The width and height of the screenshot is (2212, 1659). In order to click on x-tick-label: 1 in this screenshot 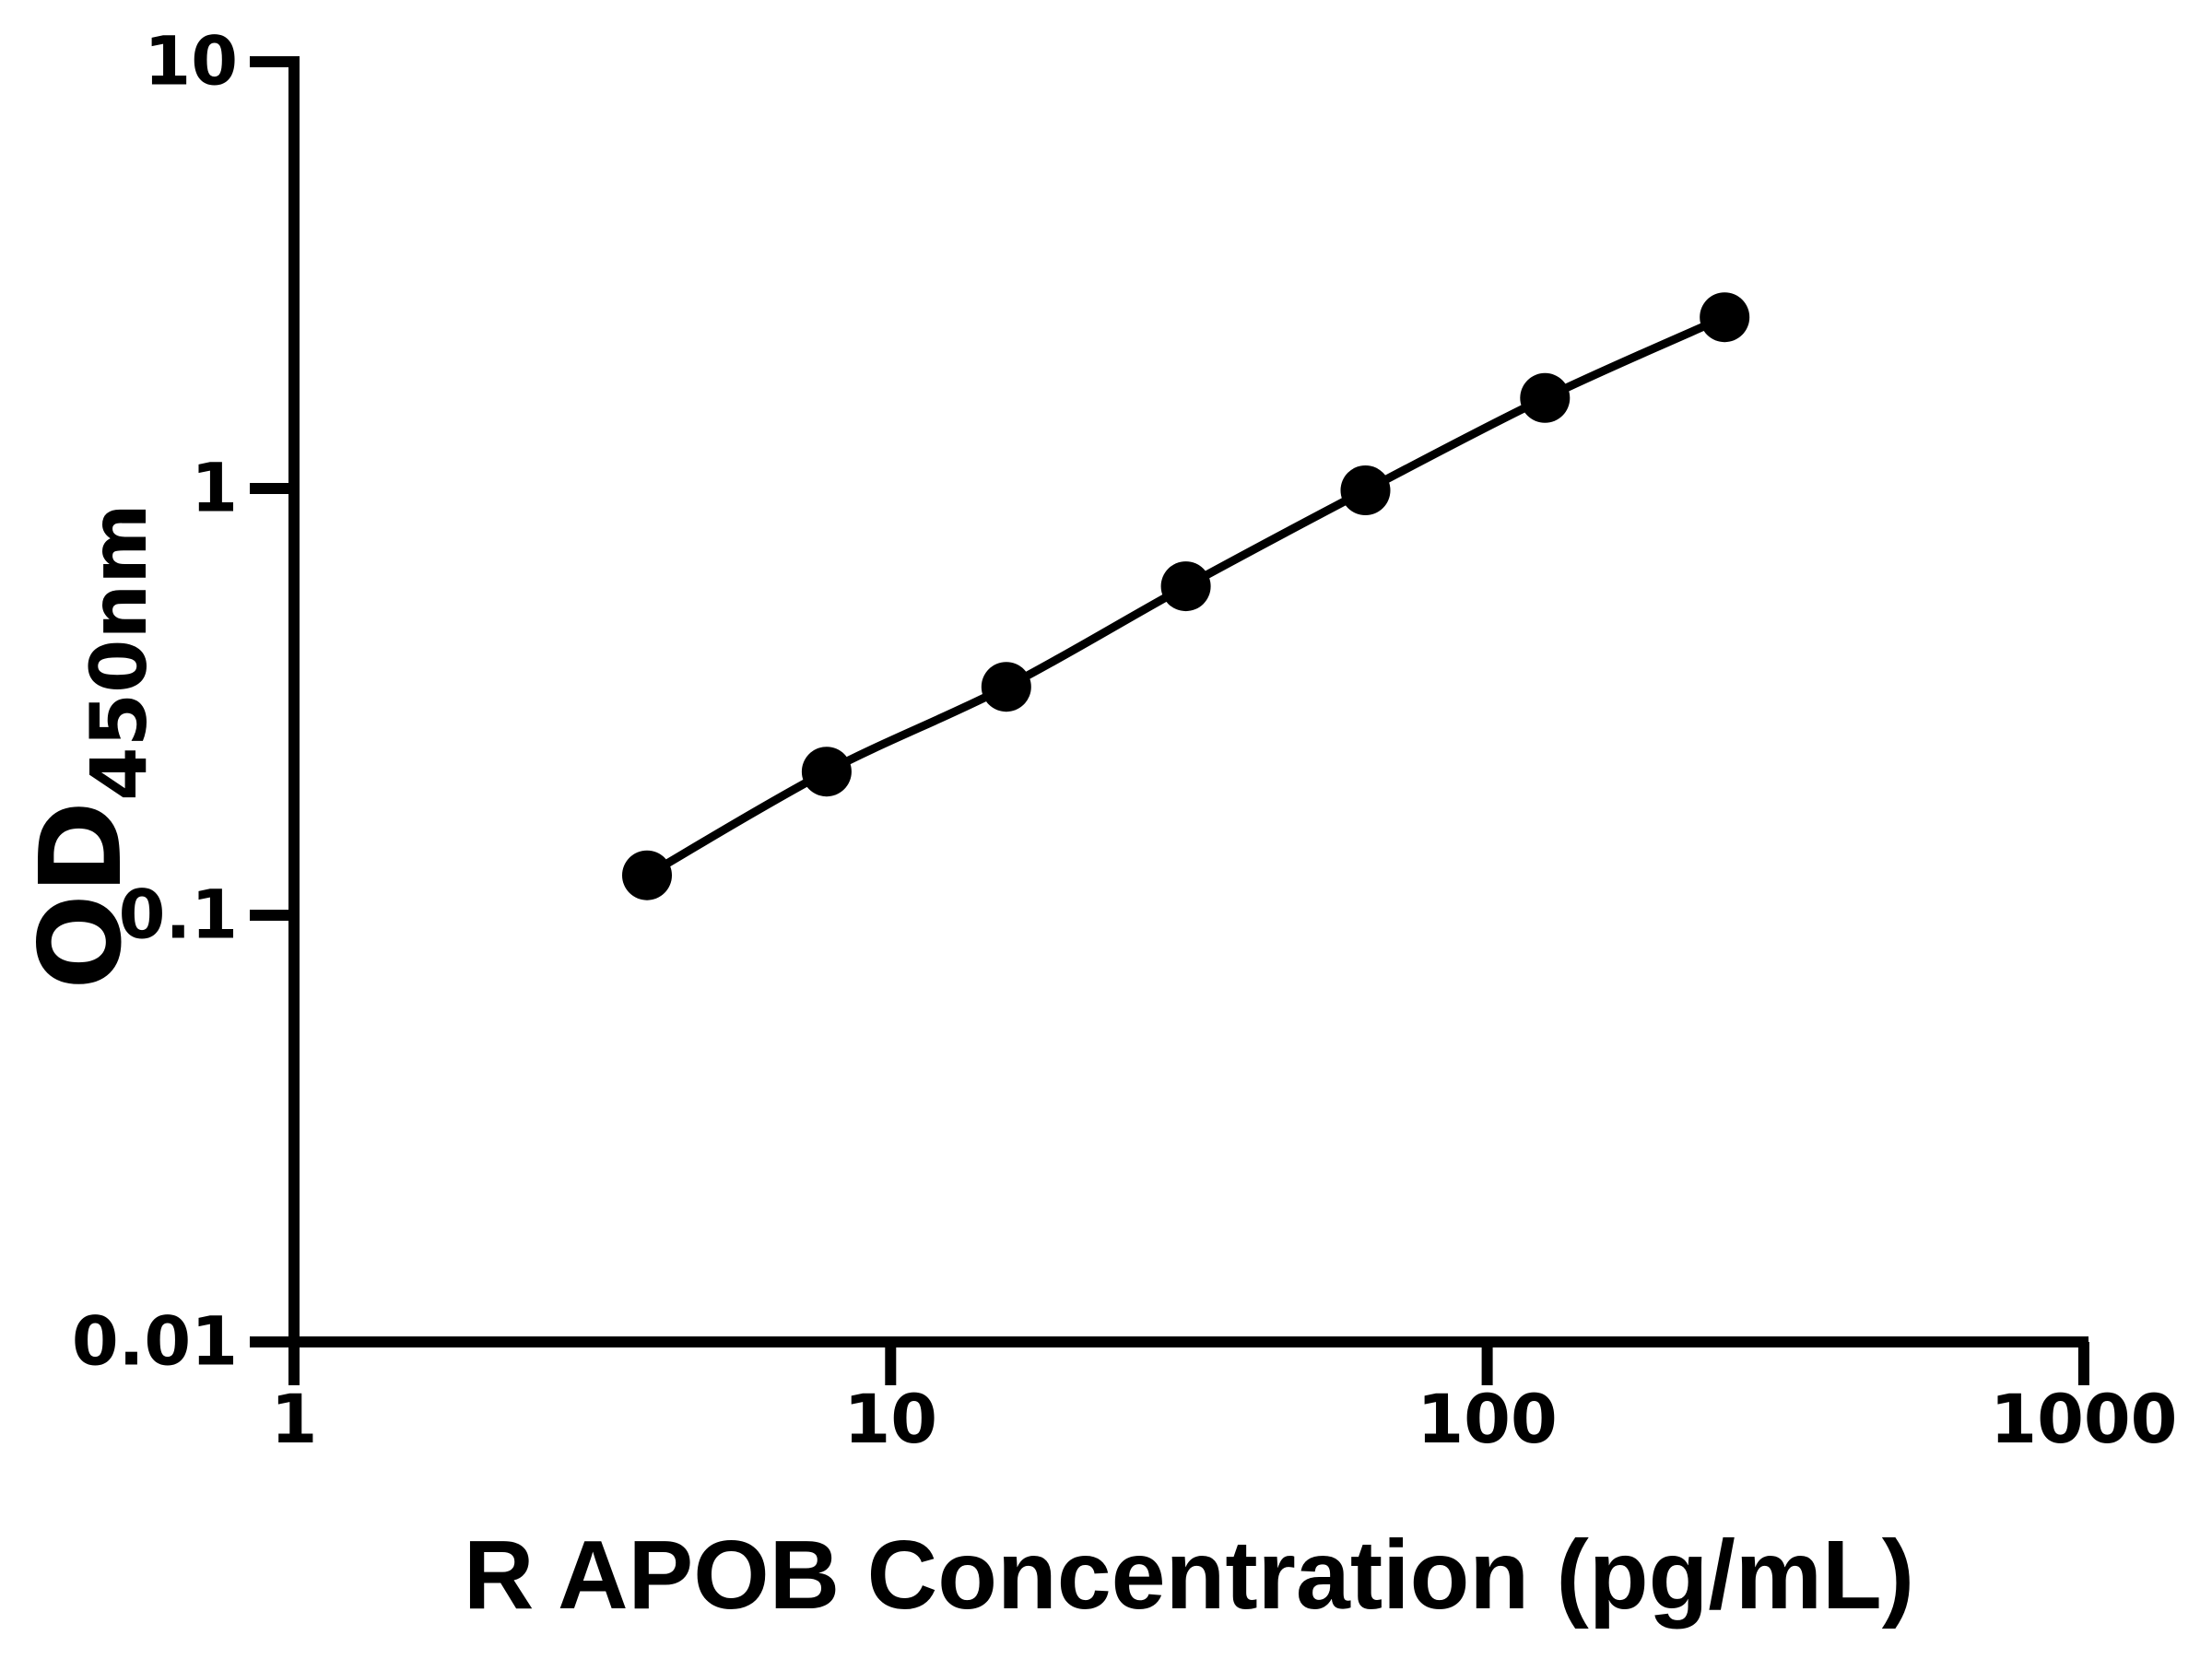, I will do `click(294, 1420)`.